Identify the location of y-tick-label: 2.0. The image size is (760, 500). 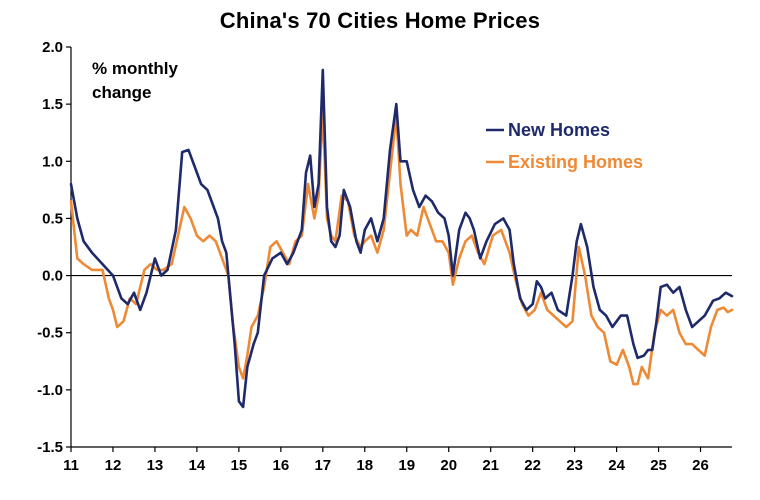
(52, 47).